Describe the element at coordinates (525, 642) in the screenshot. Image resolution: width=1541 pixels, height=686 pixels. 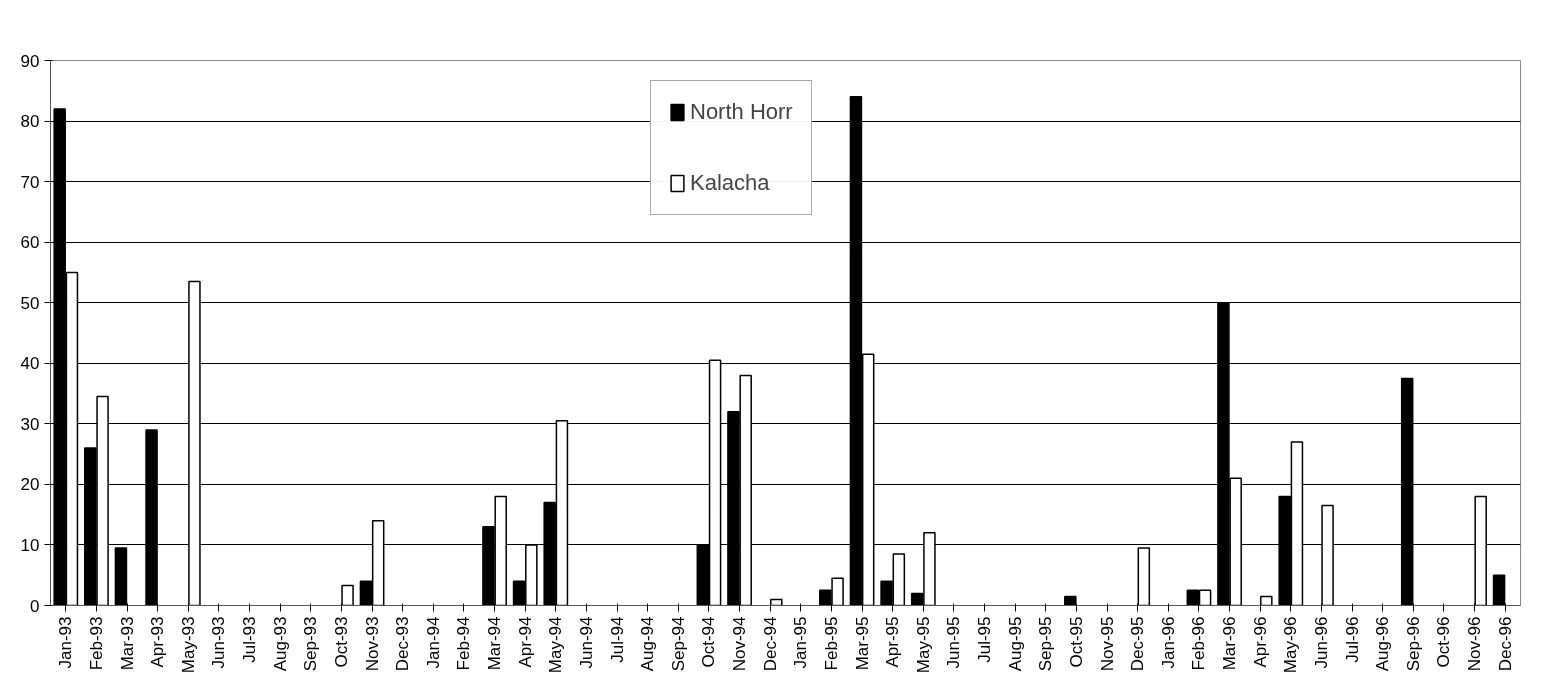
I see `x-tick-label: Apr-94` at that location.